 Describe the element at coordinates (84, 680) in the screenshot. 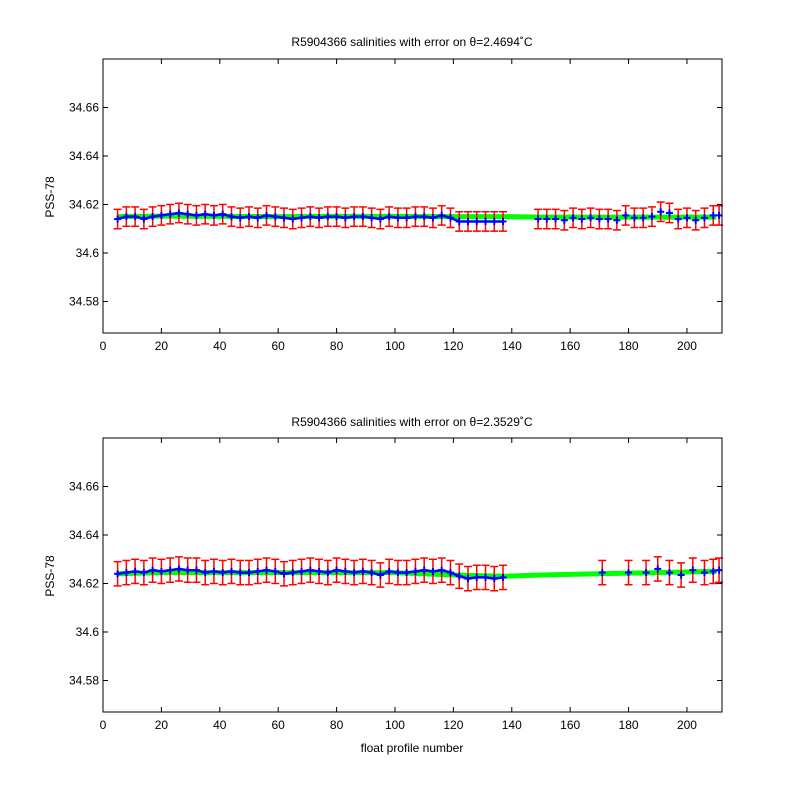

I see `y-tick-label: 34.58` at that location.